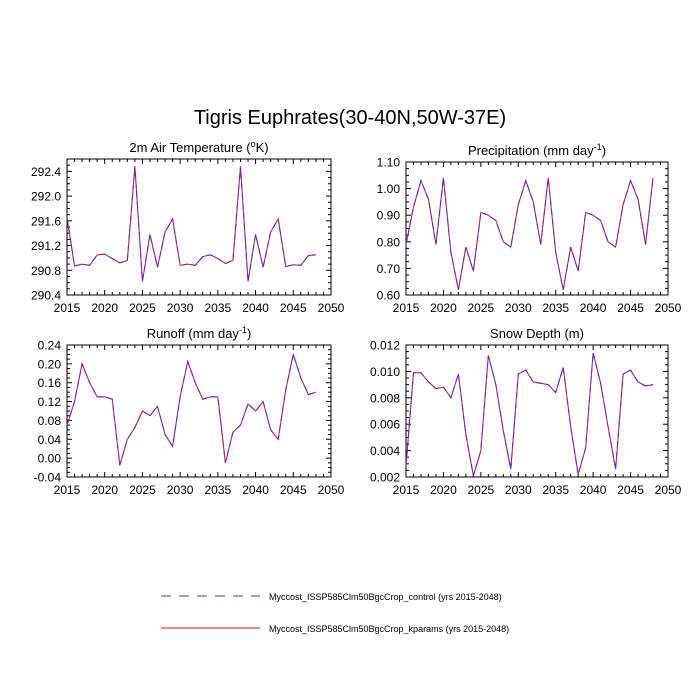 The image size is (700, 700). I want to click on snow-depth-series-kparams, so click(529, 414).